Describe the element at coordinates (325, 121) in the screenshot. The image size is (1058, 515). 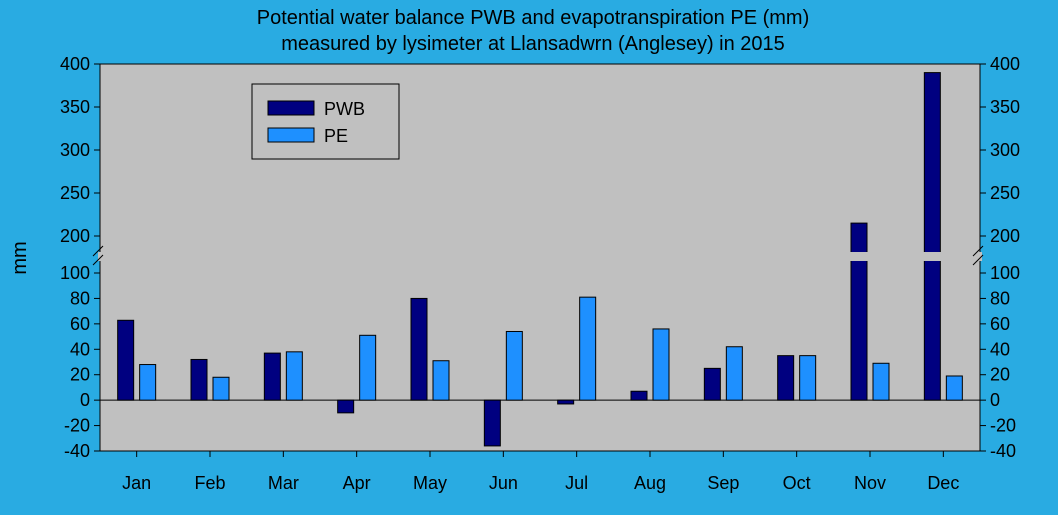
I see `legend-box` at that location.